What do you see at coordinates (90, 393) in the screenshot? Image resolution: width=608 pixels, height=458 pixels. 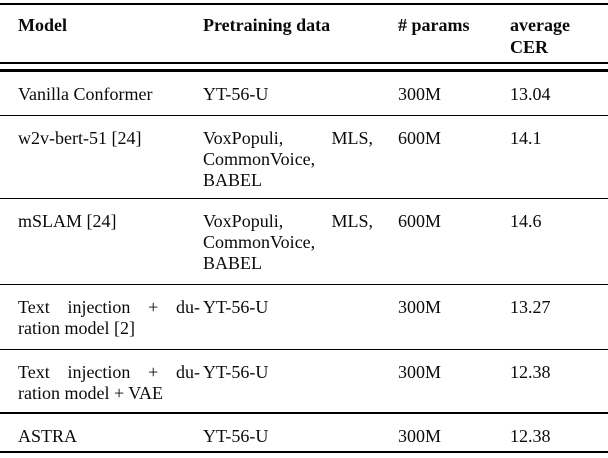 I see `model-line: ration model + VAE` at bounding box center [90, 393].